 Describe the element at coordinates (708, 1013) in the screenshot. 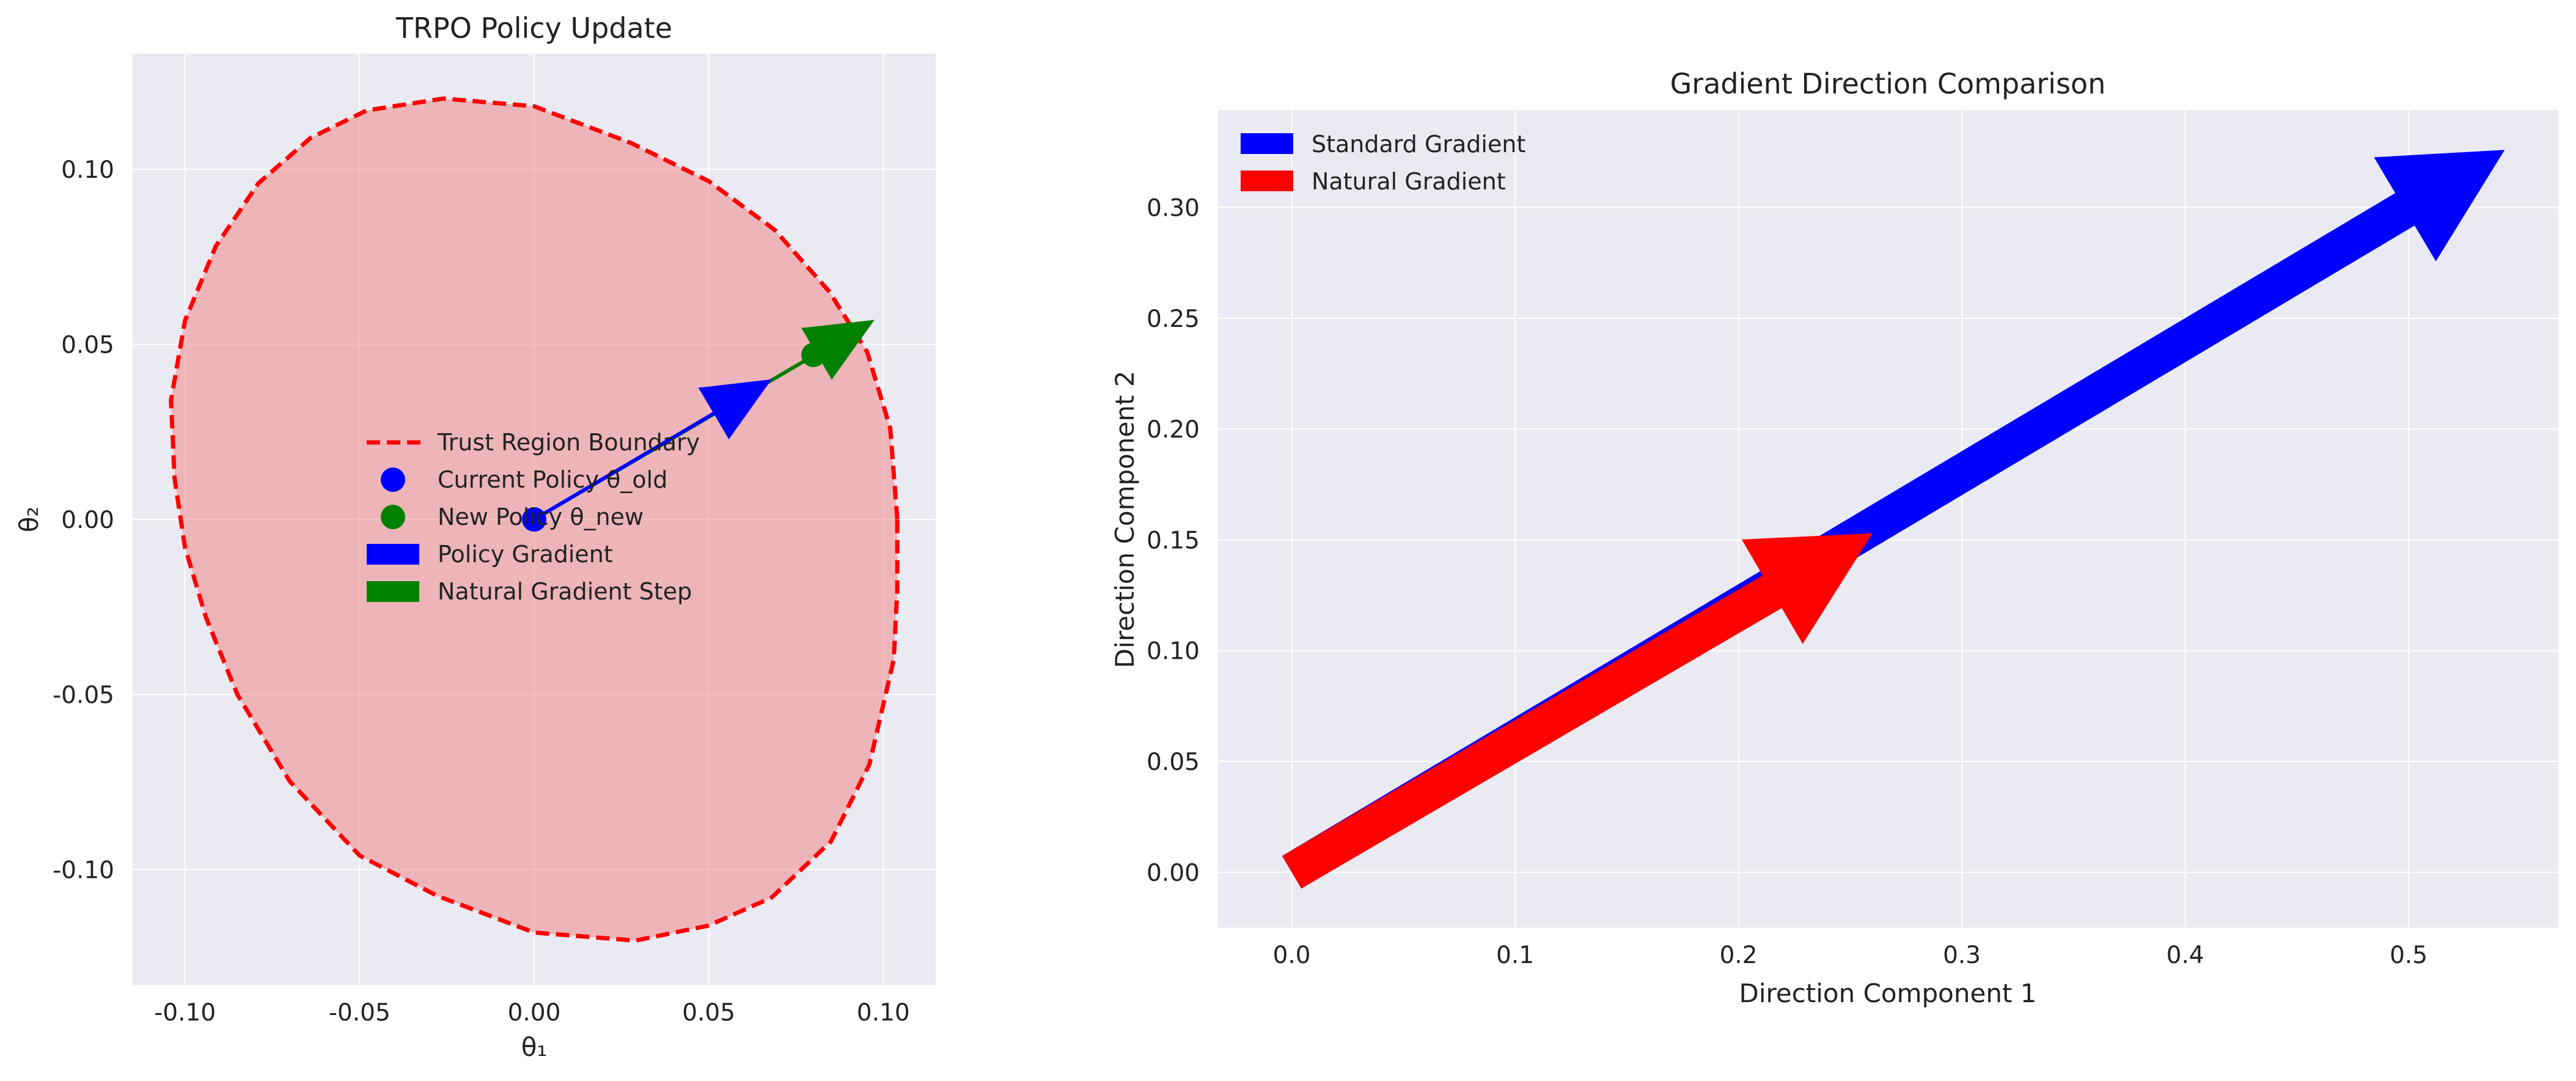

I see `x-tick-label: 0.05` at that location.